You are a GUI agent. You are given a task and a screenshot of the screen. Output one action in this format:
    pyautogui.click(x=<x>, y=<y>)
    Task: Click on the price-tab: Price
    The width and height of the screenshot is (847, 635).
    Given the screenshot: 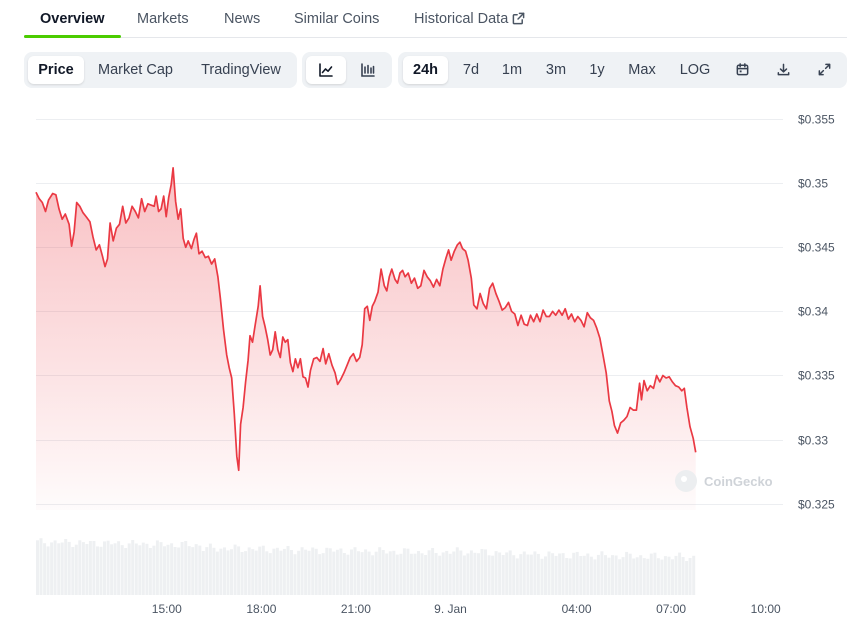 What is the action you would take?
    pyautogui.click(x=56, y=70)
    